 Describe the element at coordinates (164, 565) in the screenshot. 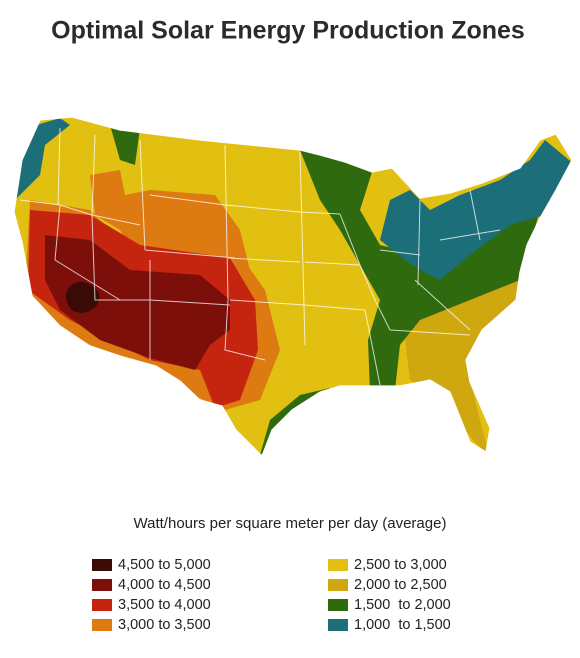

I see `legend-label: 4,500 to 5,000` at that location.